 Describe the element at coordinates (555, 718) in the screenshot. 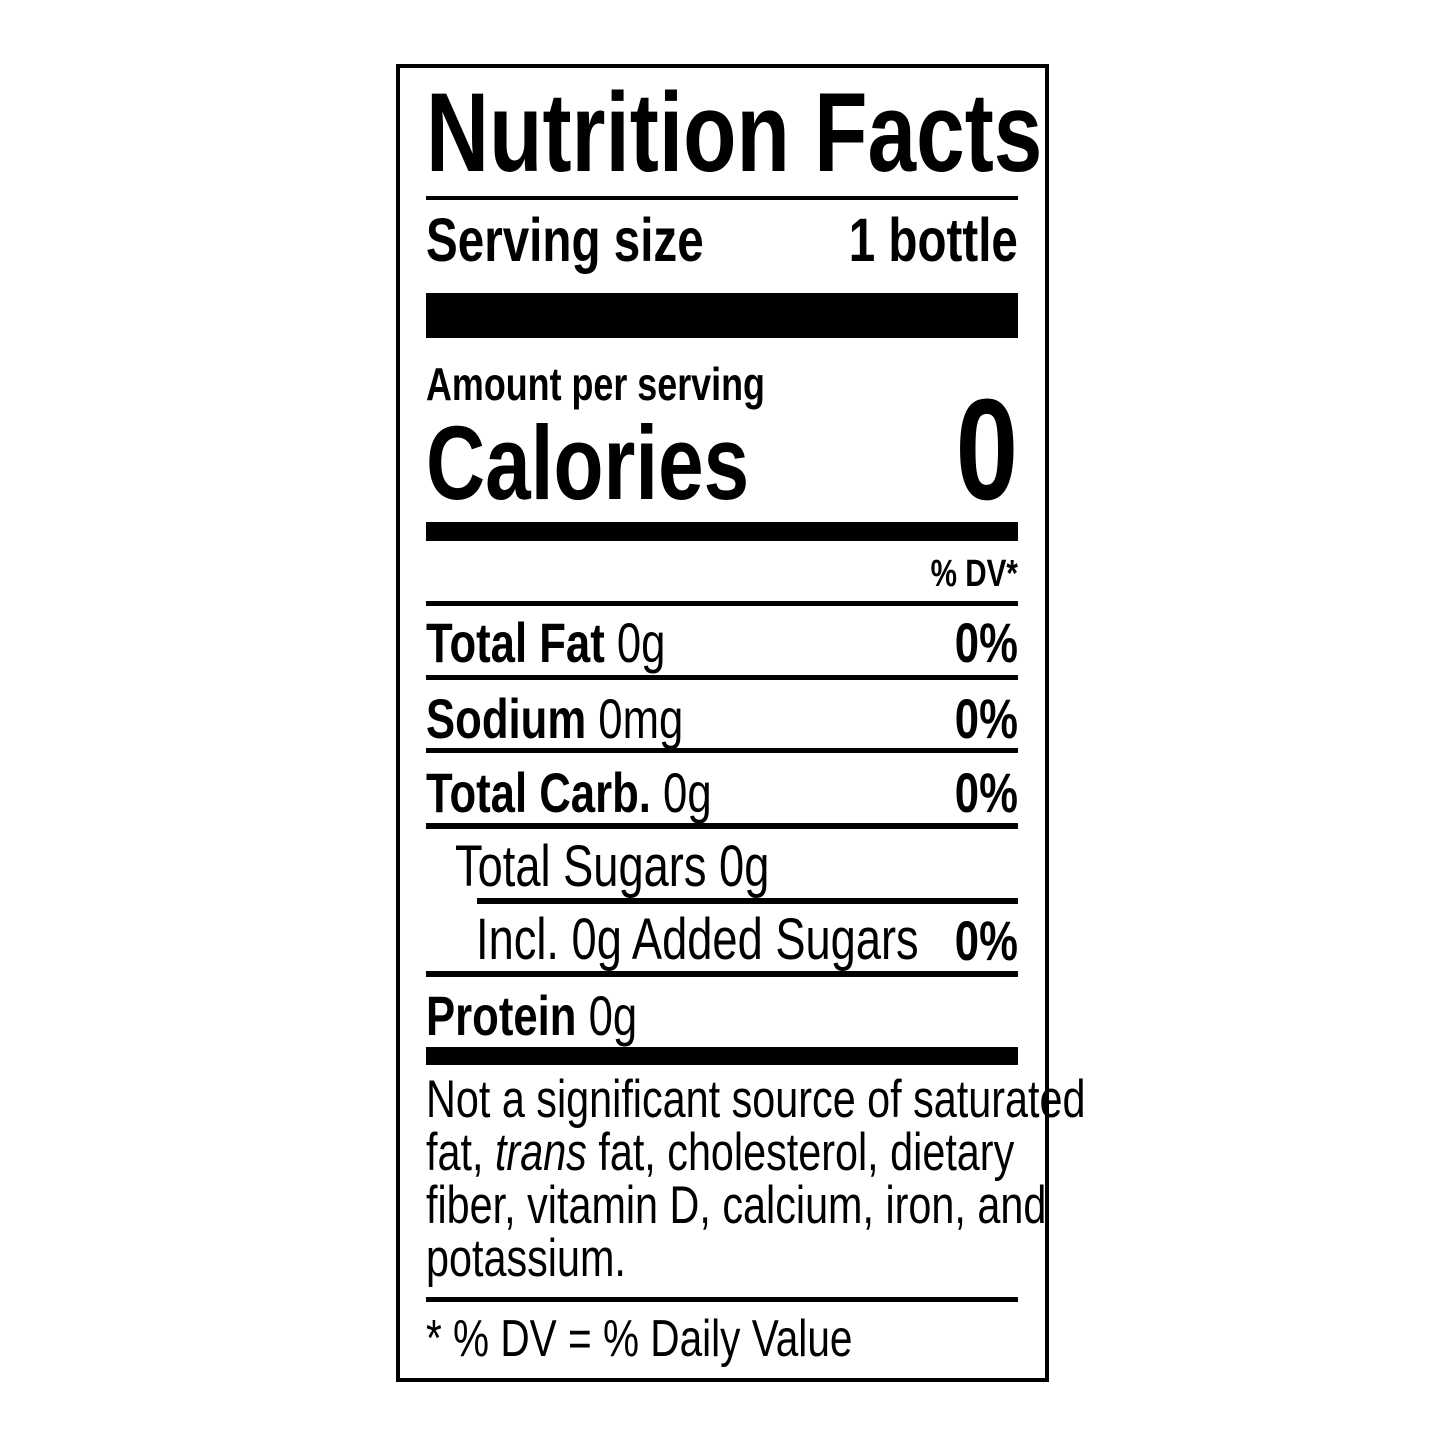

I see `nutrient-row-sodium: Sodium 0mg` at that location.